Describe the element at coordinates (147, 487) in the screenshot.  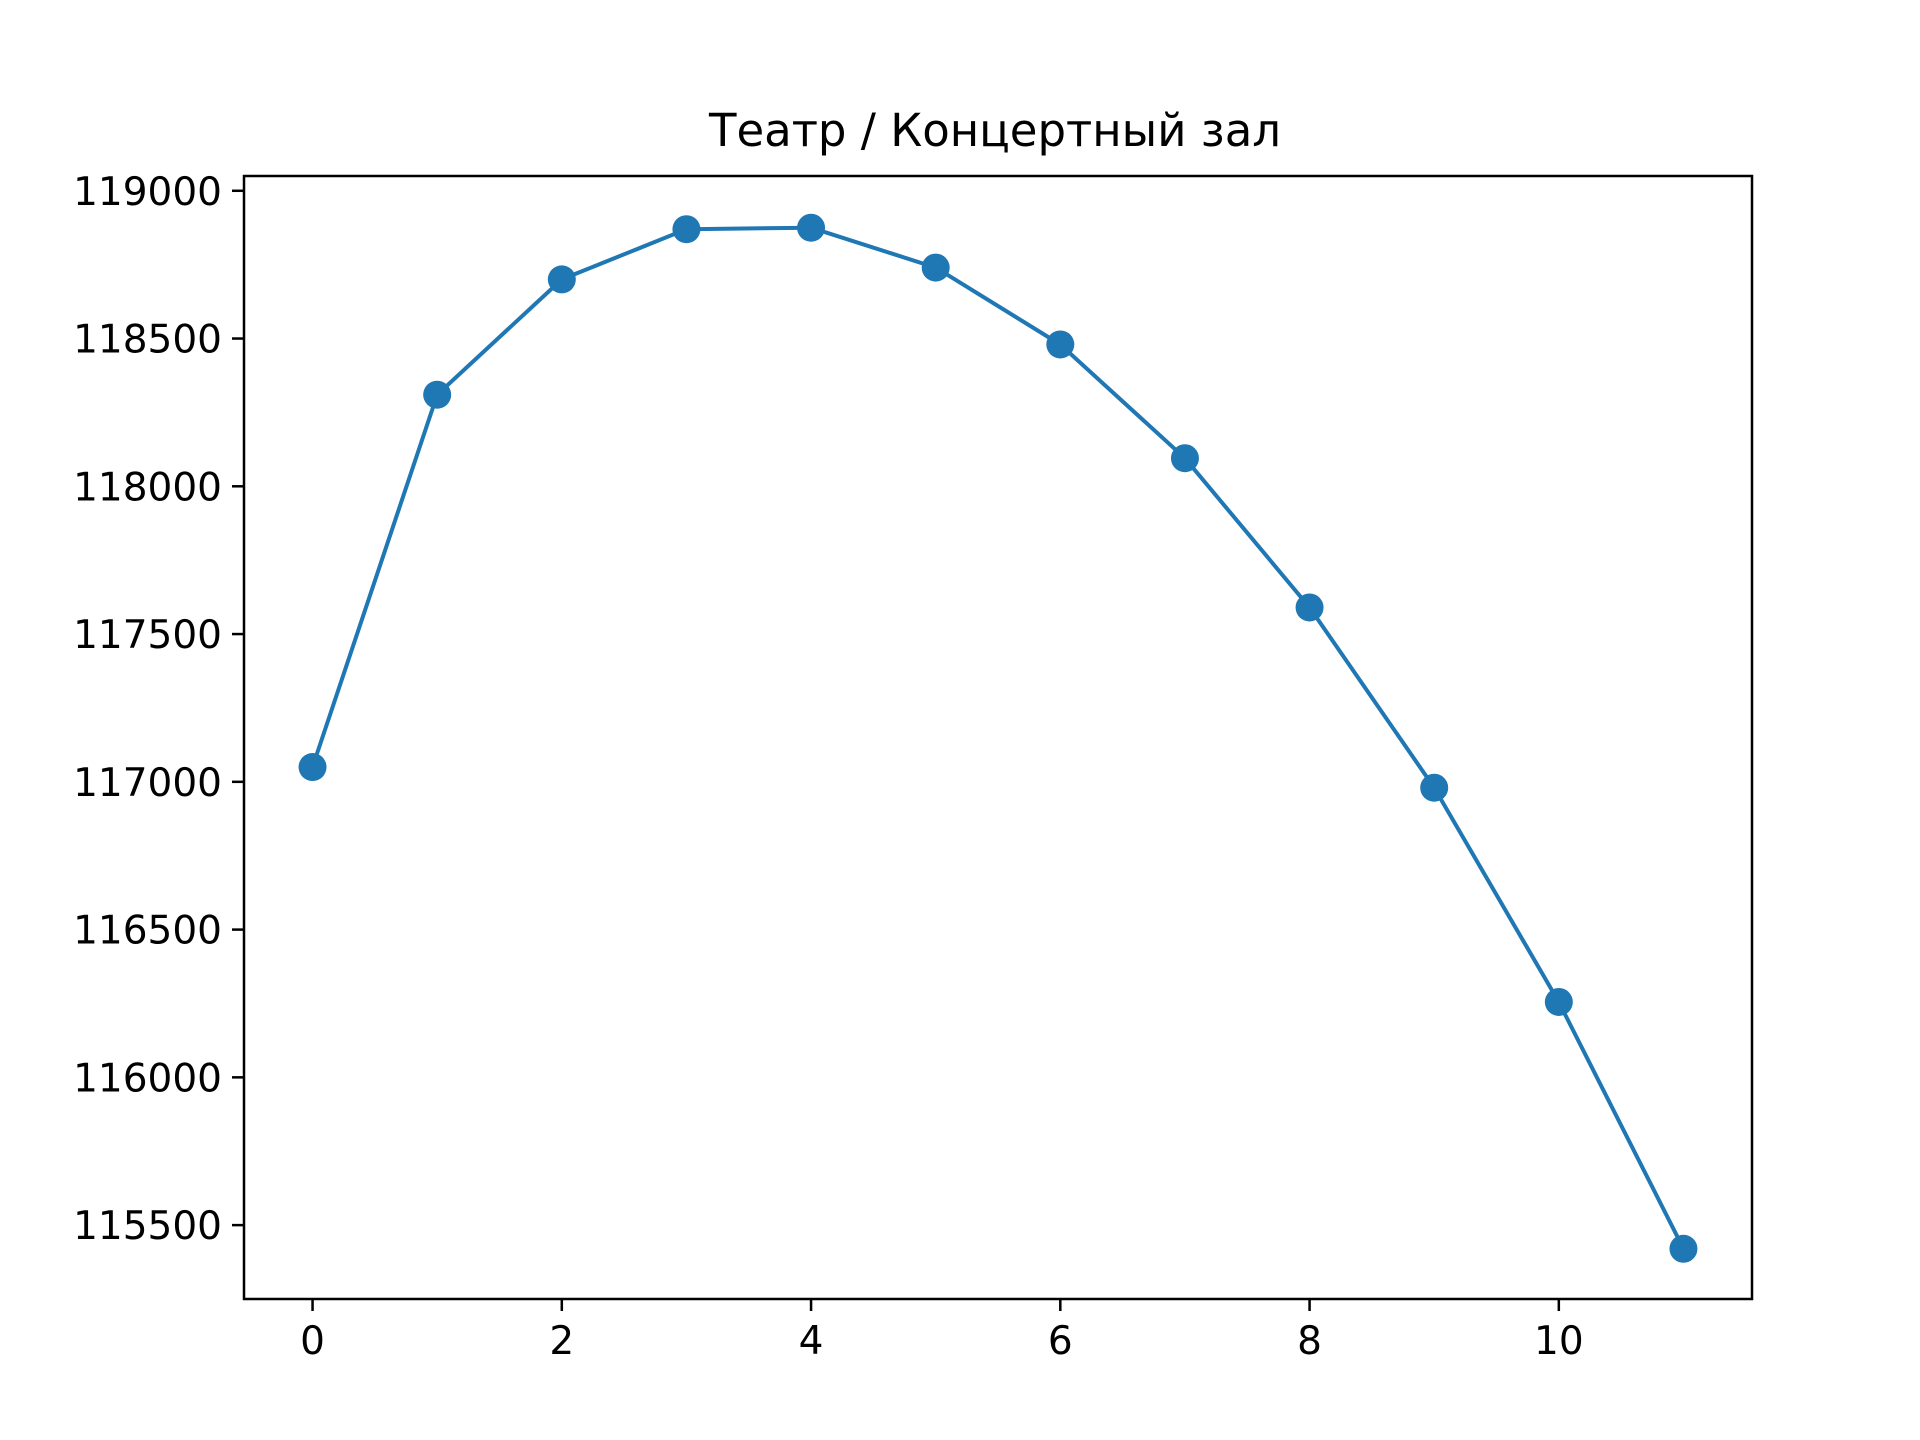
I see `y-tick-label: 118000` at that location.